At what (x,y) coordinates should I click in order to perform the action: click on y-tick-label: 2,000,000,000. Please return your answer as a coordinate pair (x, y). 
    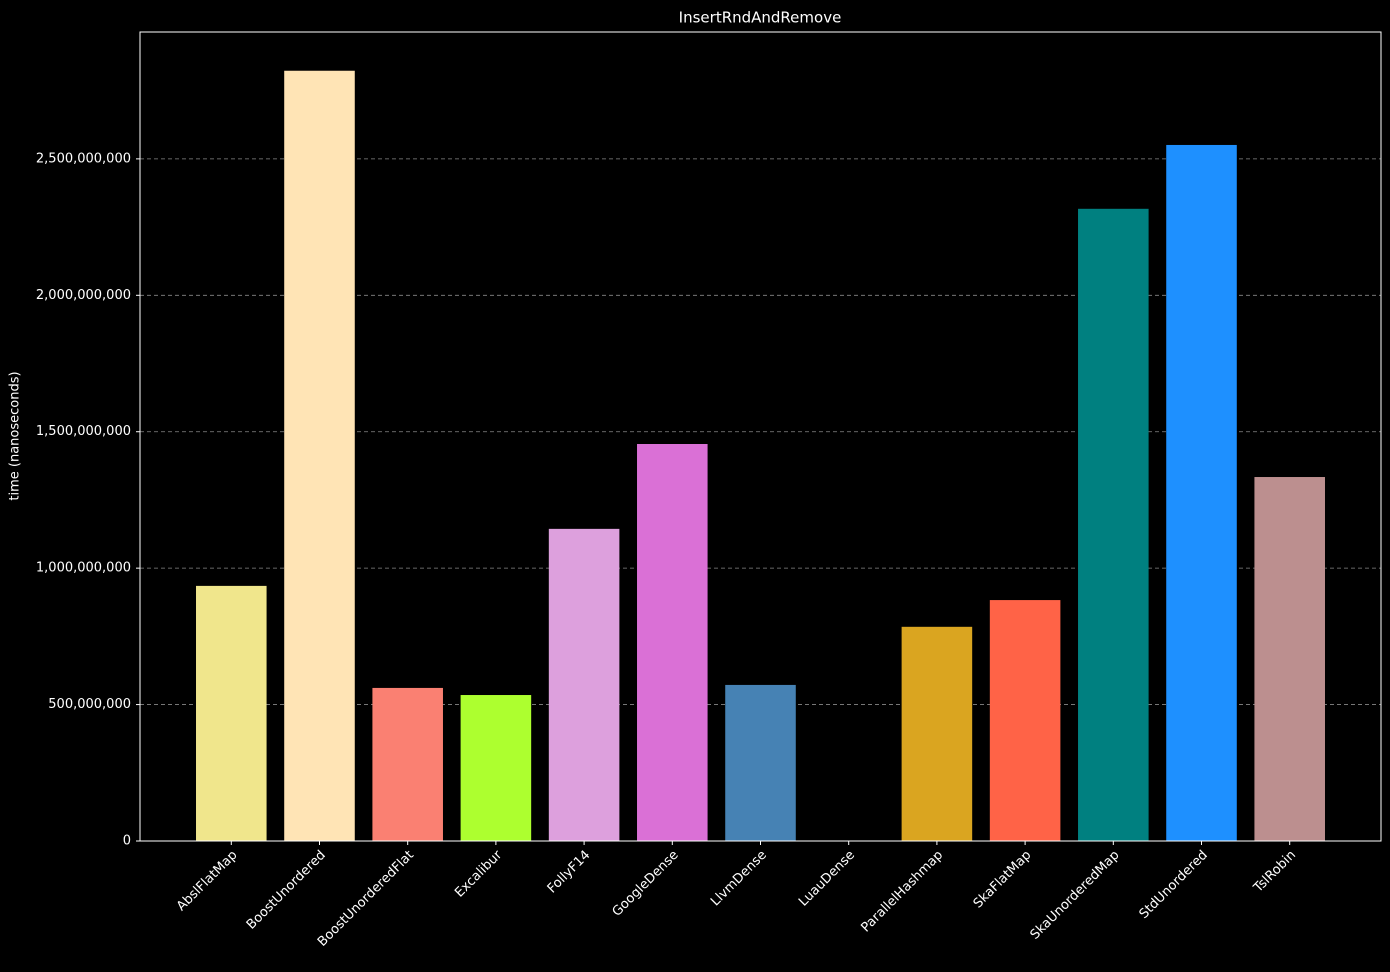
    Looking at the image, I should click on (83, 295).